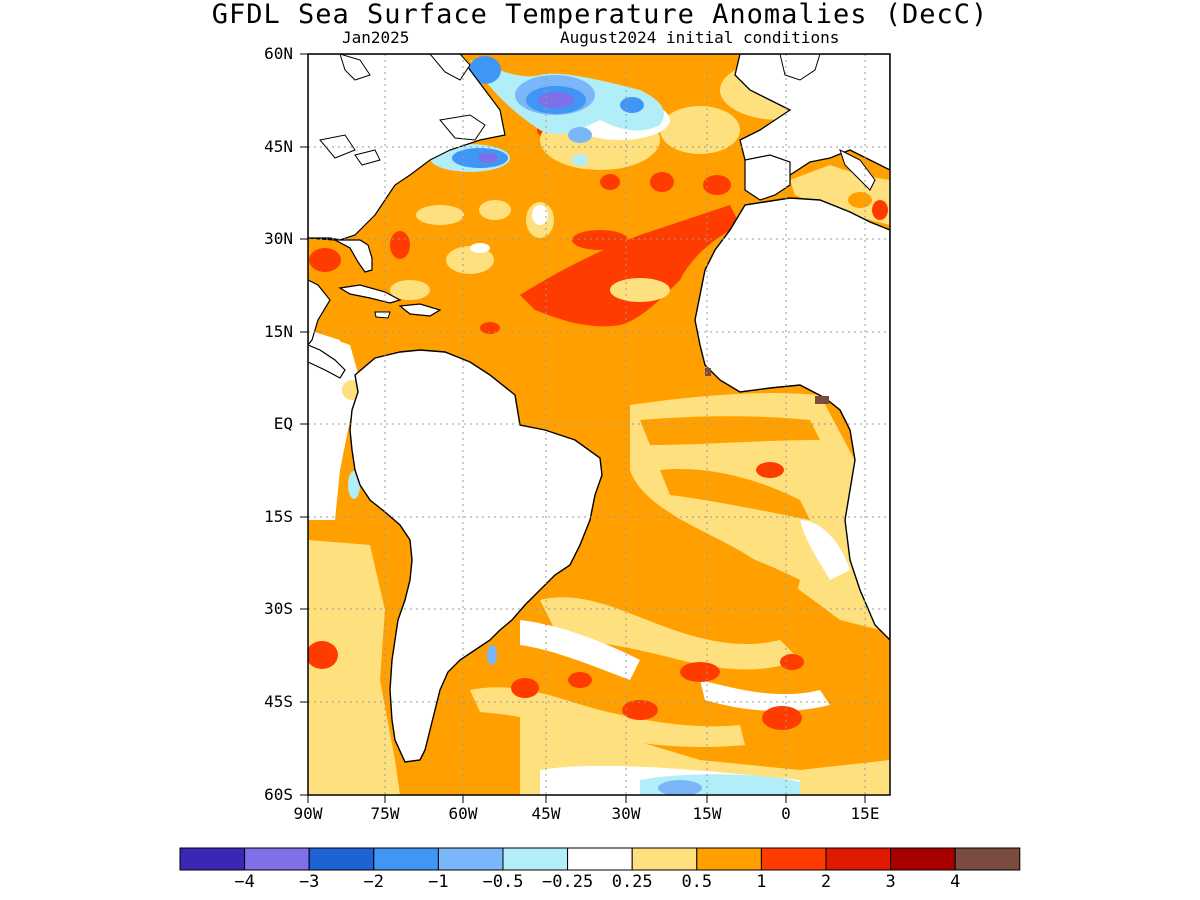 This screenshot has height=900, width=1200. Describe the element at coordinates (376, 37) in the screenshot. I see `forecast-month: Jan2025` at that location.